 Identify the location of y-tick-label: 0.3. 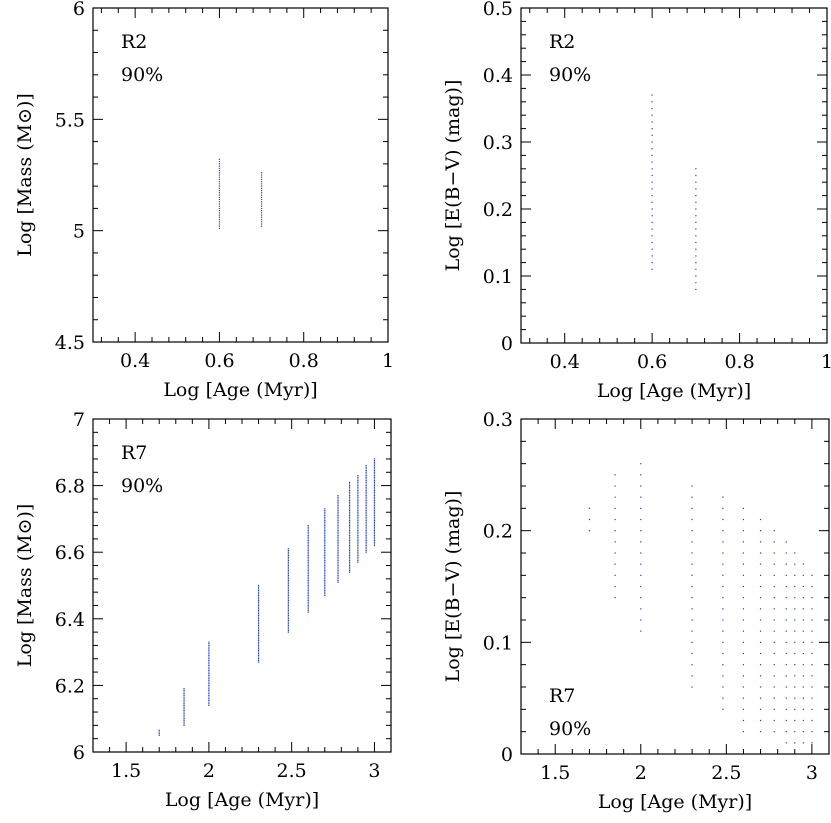
(498, 420).